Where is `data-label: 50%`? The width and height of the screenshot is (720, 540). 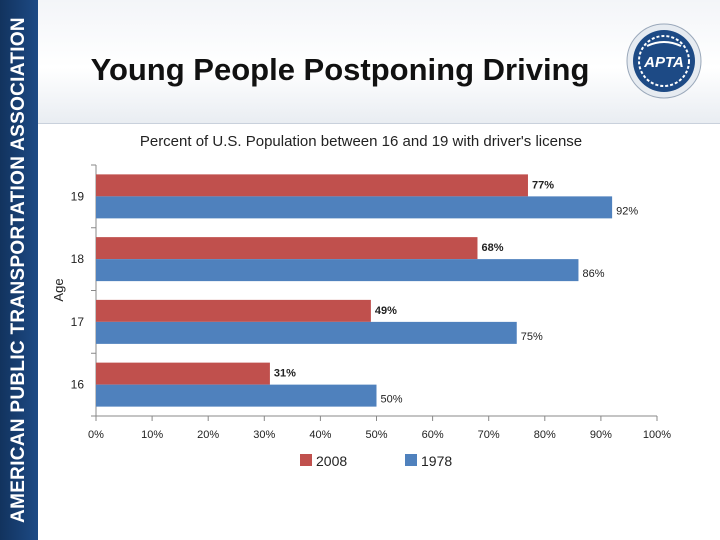 data-label: 50% is located at coordinates (392, 400).